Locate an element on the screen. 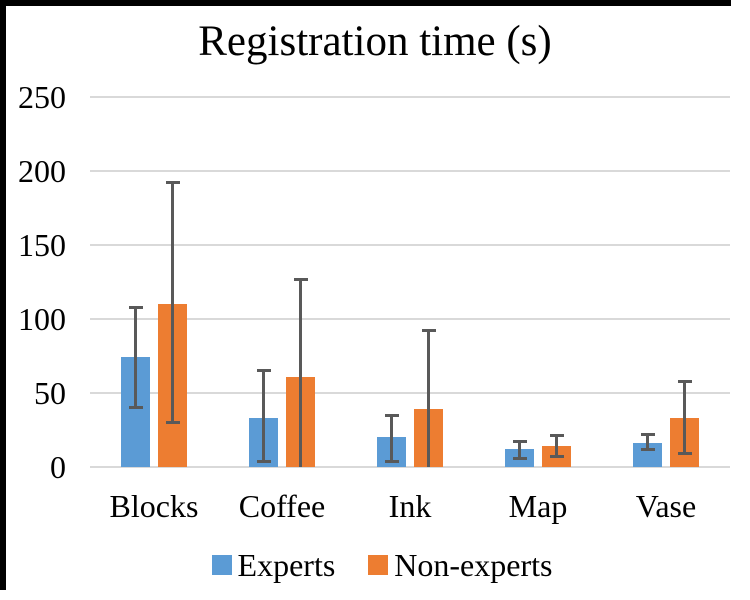 This screenshot has height=600, width=750. gridline-y200 is located at coordinates (410, 171).